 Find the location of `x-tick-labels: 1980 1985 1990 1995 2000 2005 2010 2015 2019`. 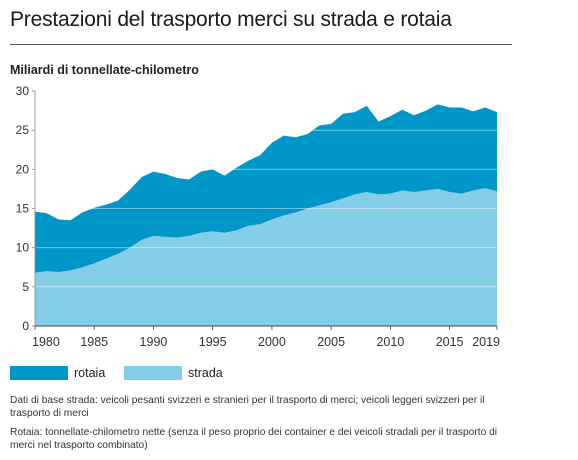

x-tick-labels: 1980 1985 1990 1995 2000 2005 2010 2015 2019 is located at coordinates (266, 337).